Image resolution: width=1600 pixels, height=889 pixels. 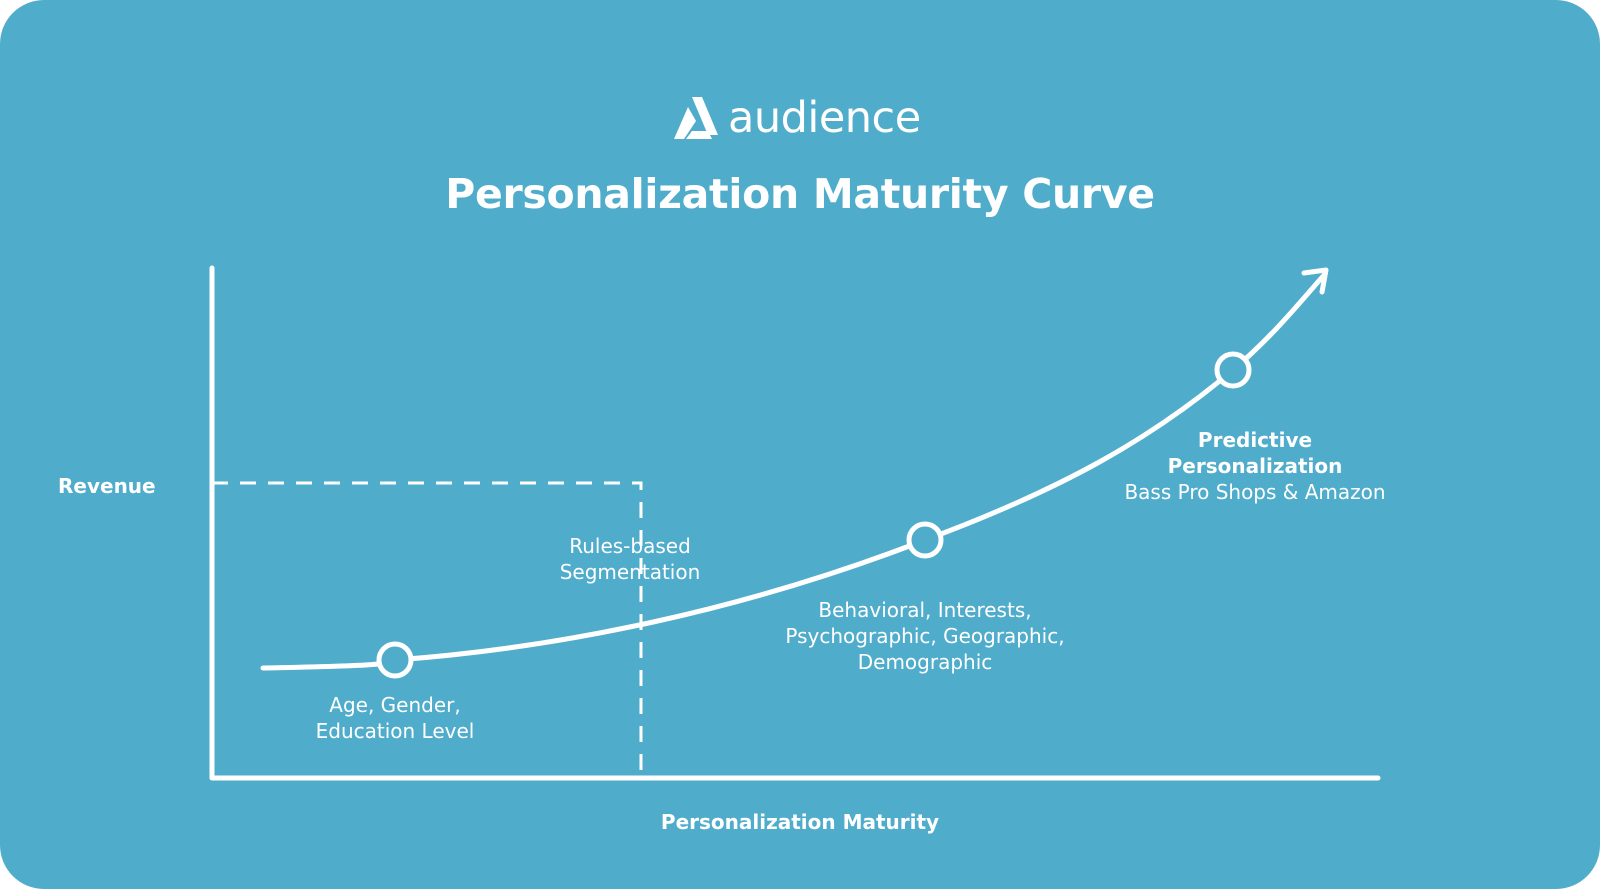 I want to click on threshold-label: Rules-based Segmentation, so click(x=630, y=559).